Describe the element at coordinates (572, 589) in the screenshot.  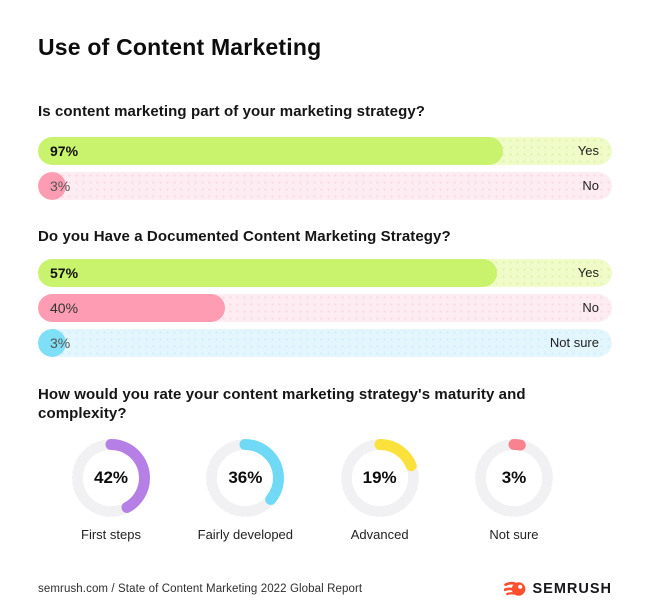
I see `brand-name: SEMRUSH` at that location.